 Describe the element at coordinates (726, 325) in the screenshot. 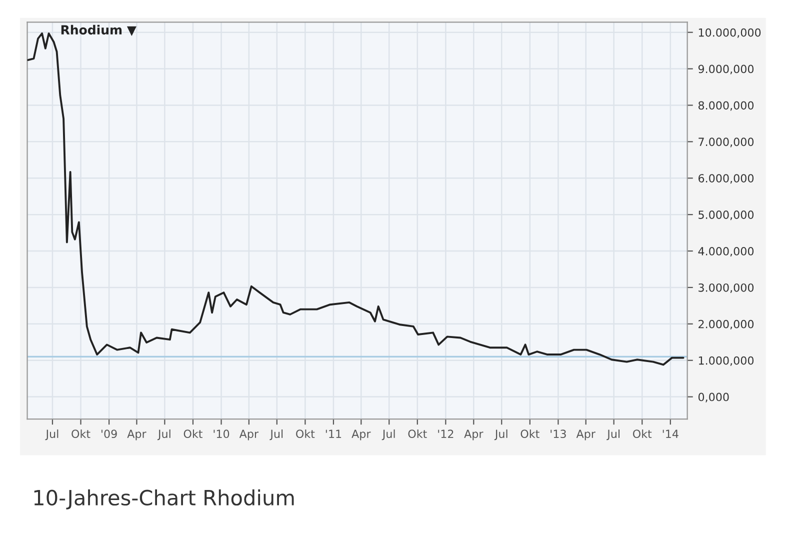

I see `y-tick-label: 2.000,000` at that location.